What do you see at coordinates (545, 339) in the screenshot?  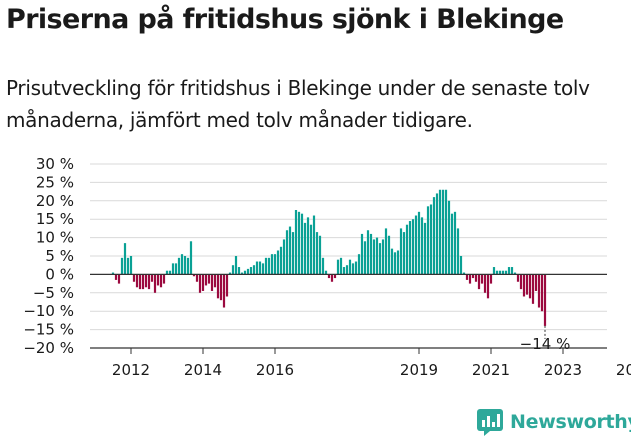 I see `annotations: −14 %` at bounding box center [545, 339].